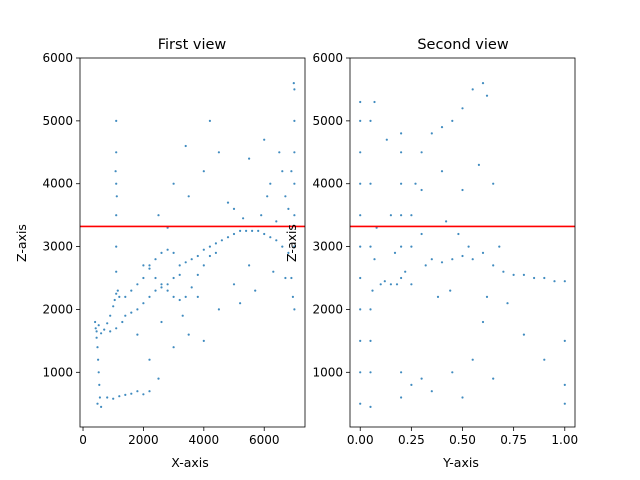  Describe the element at coordinates (57, 184) in the screenshot. I see `y-tick-label: 4000` at that location.